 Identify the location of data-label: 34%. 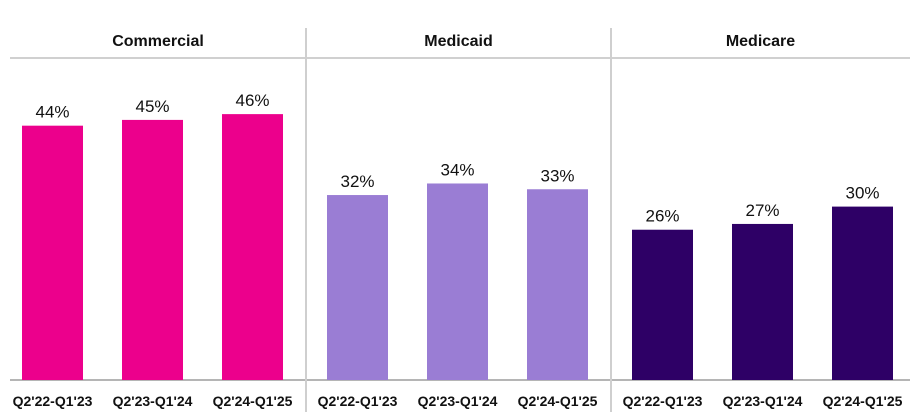
(457, 169).